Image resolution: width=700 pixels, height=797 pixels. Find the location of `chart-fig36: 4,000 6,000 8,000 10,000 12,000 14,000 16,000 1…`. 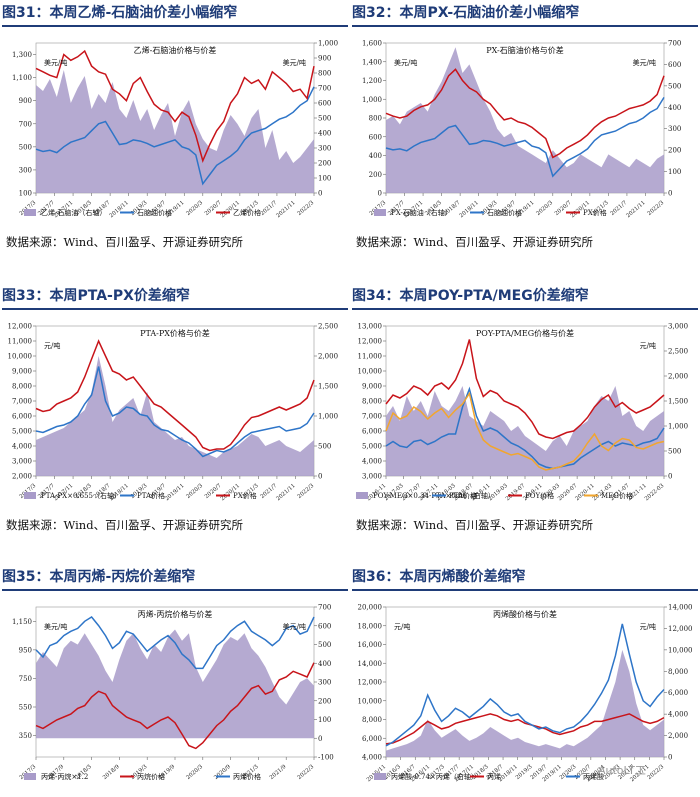

chart-fig36: 4,000 6,000 8,000 10,000 12,000 14,000 16,000 1… is located at coordinates (525, 694).